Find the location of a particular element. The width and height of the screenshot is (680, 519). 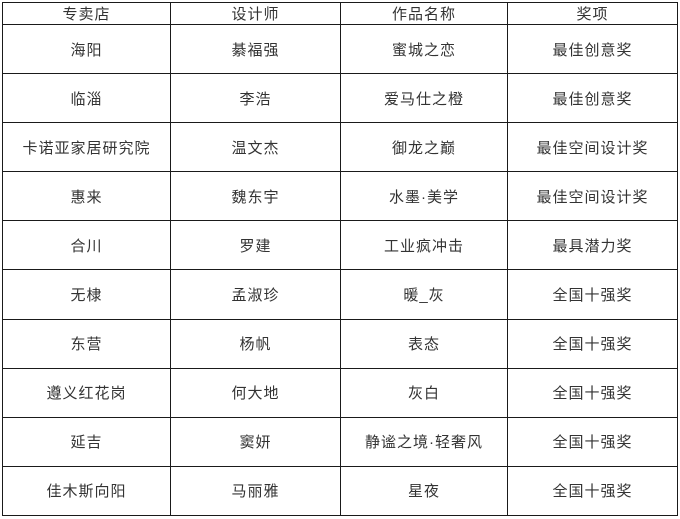

table-cell: 李浩 is located at coordinates (255, 98).